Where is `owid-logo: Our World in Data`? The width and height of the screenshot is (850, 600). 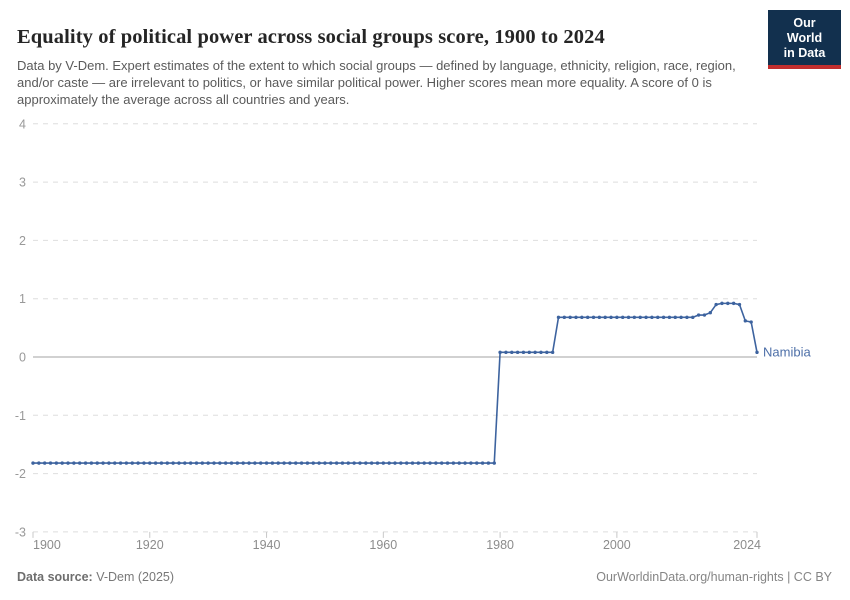
owid-logo: Our World in Data is located at coordinates (804, 40).